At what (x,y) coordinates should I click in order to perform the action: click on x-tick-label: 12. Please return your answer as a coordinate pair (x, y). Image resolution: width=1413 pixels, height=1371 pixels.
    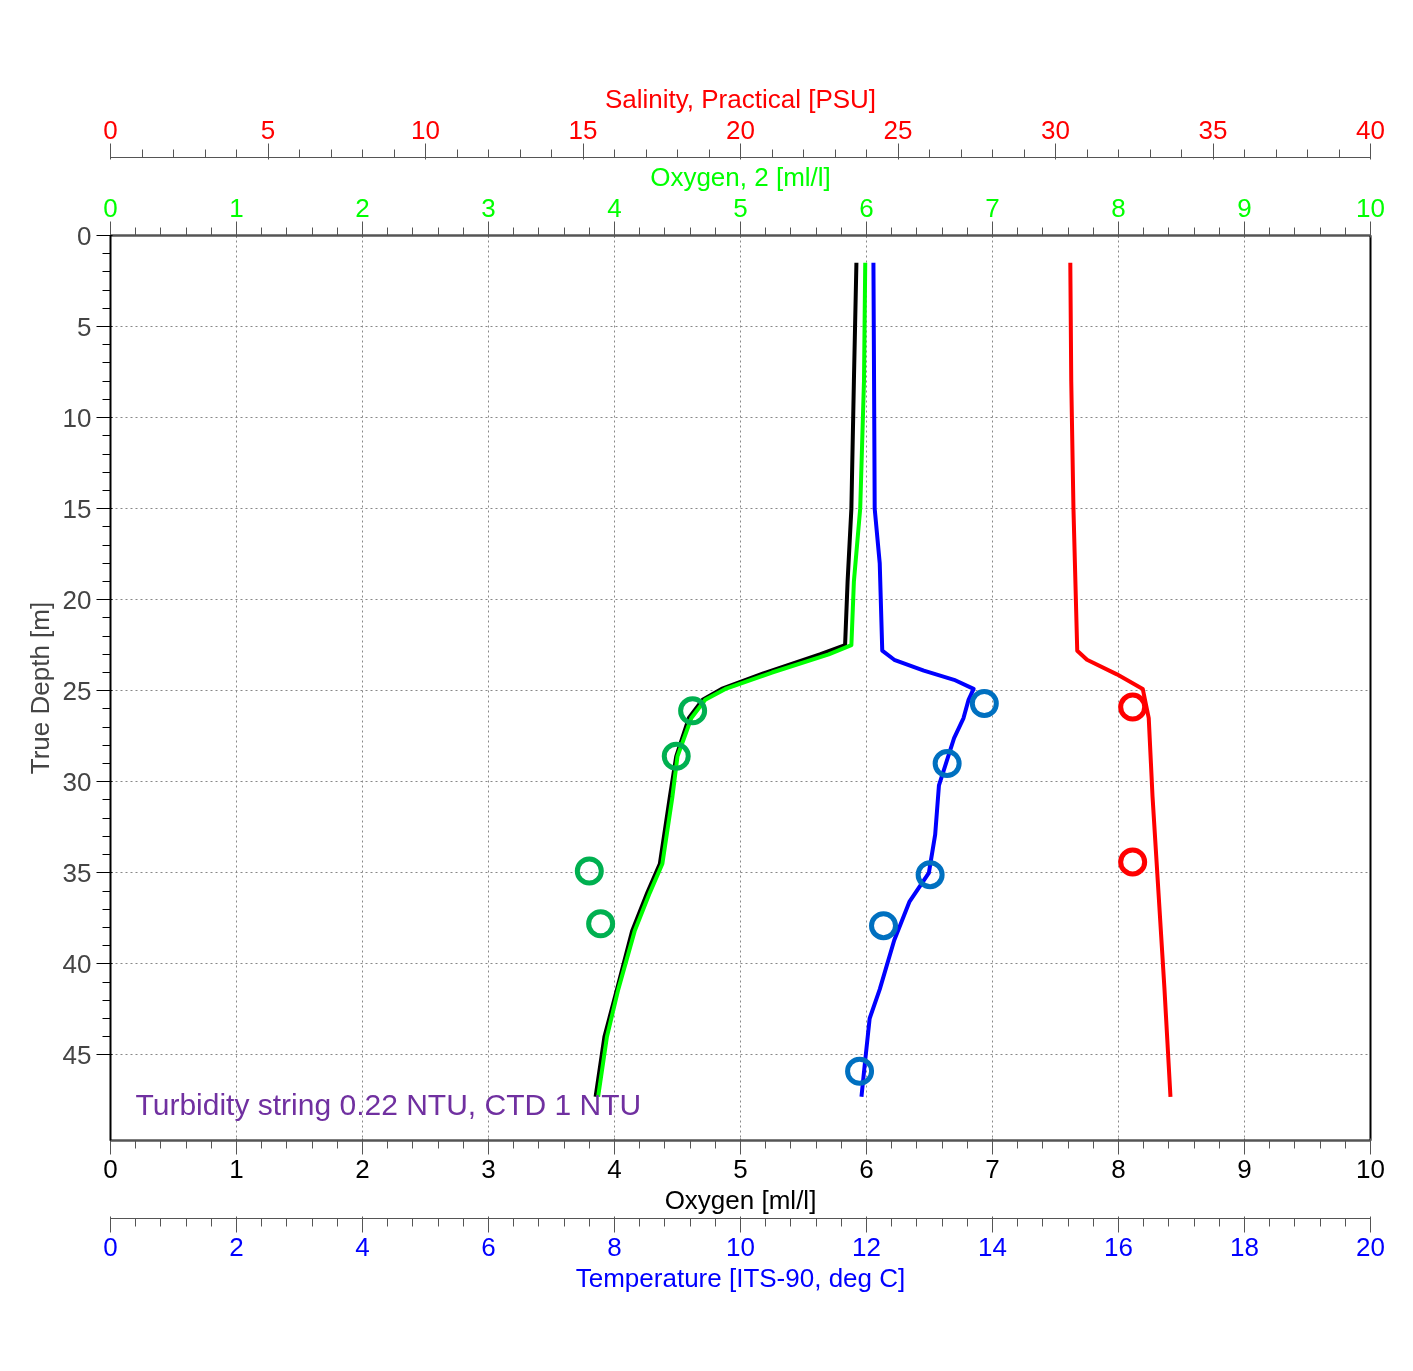
    Looking at the image, I should click on (866, 1246).